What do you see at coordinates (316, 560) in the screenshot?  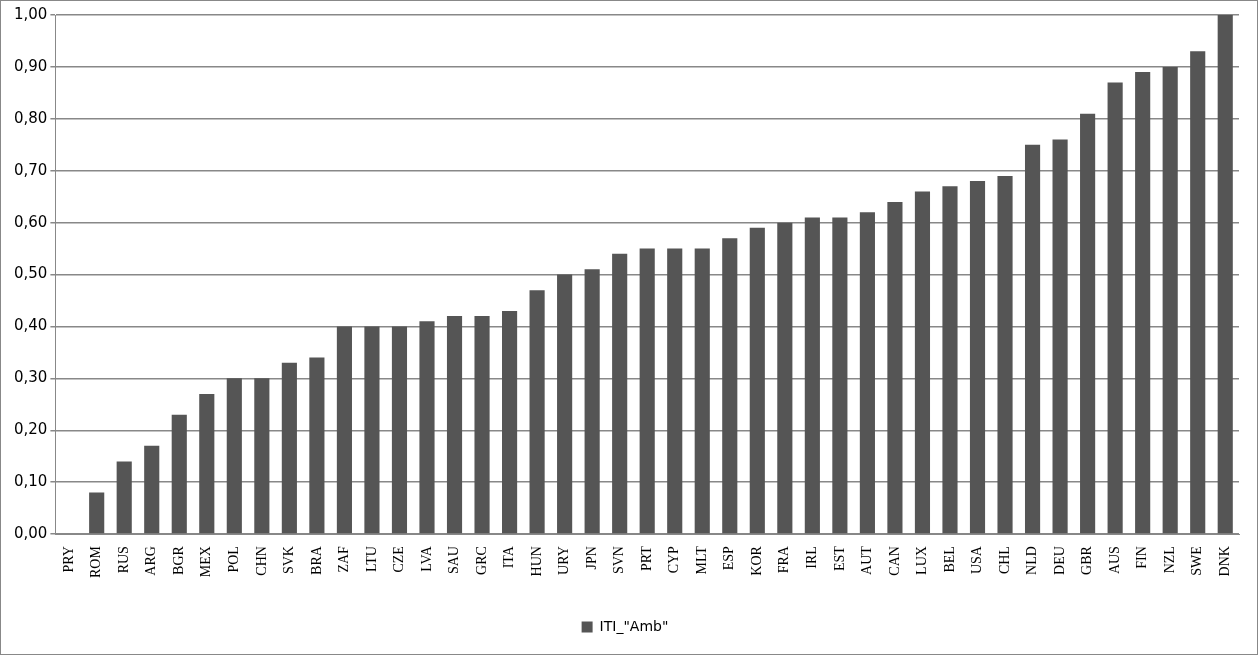 I see `x-tick-label: BRA` at bounding box center [316, 560].